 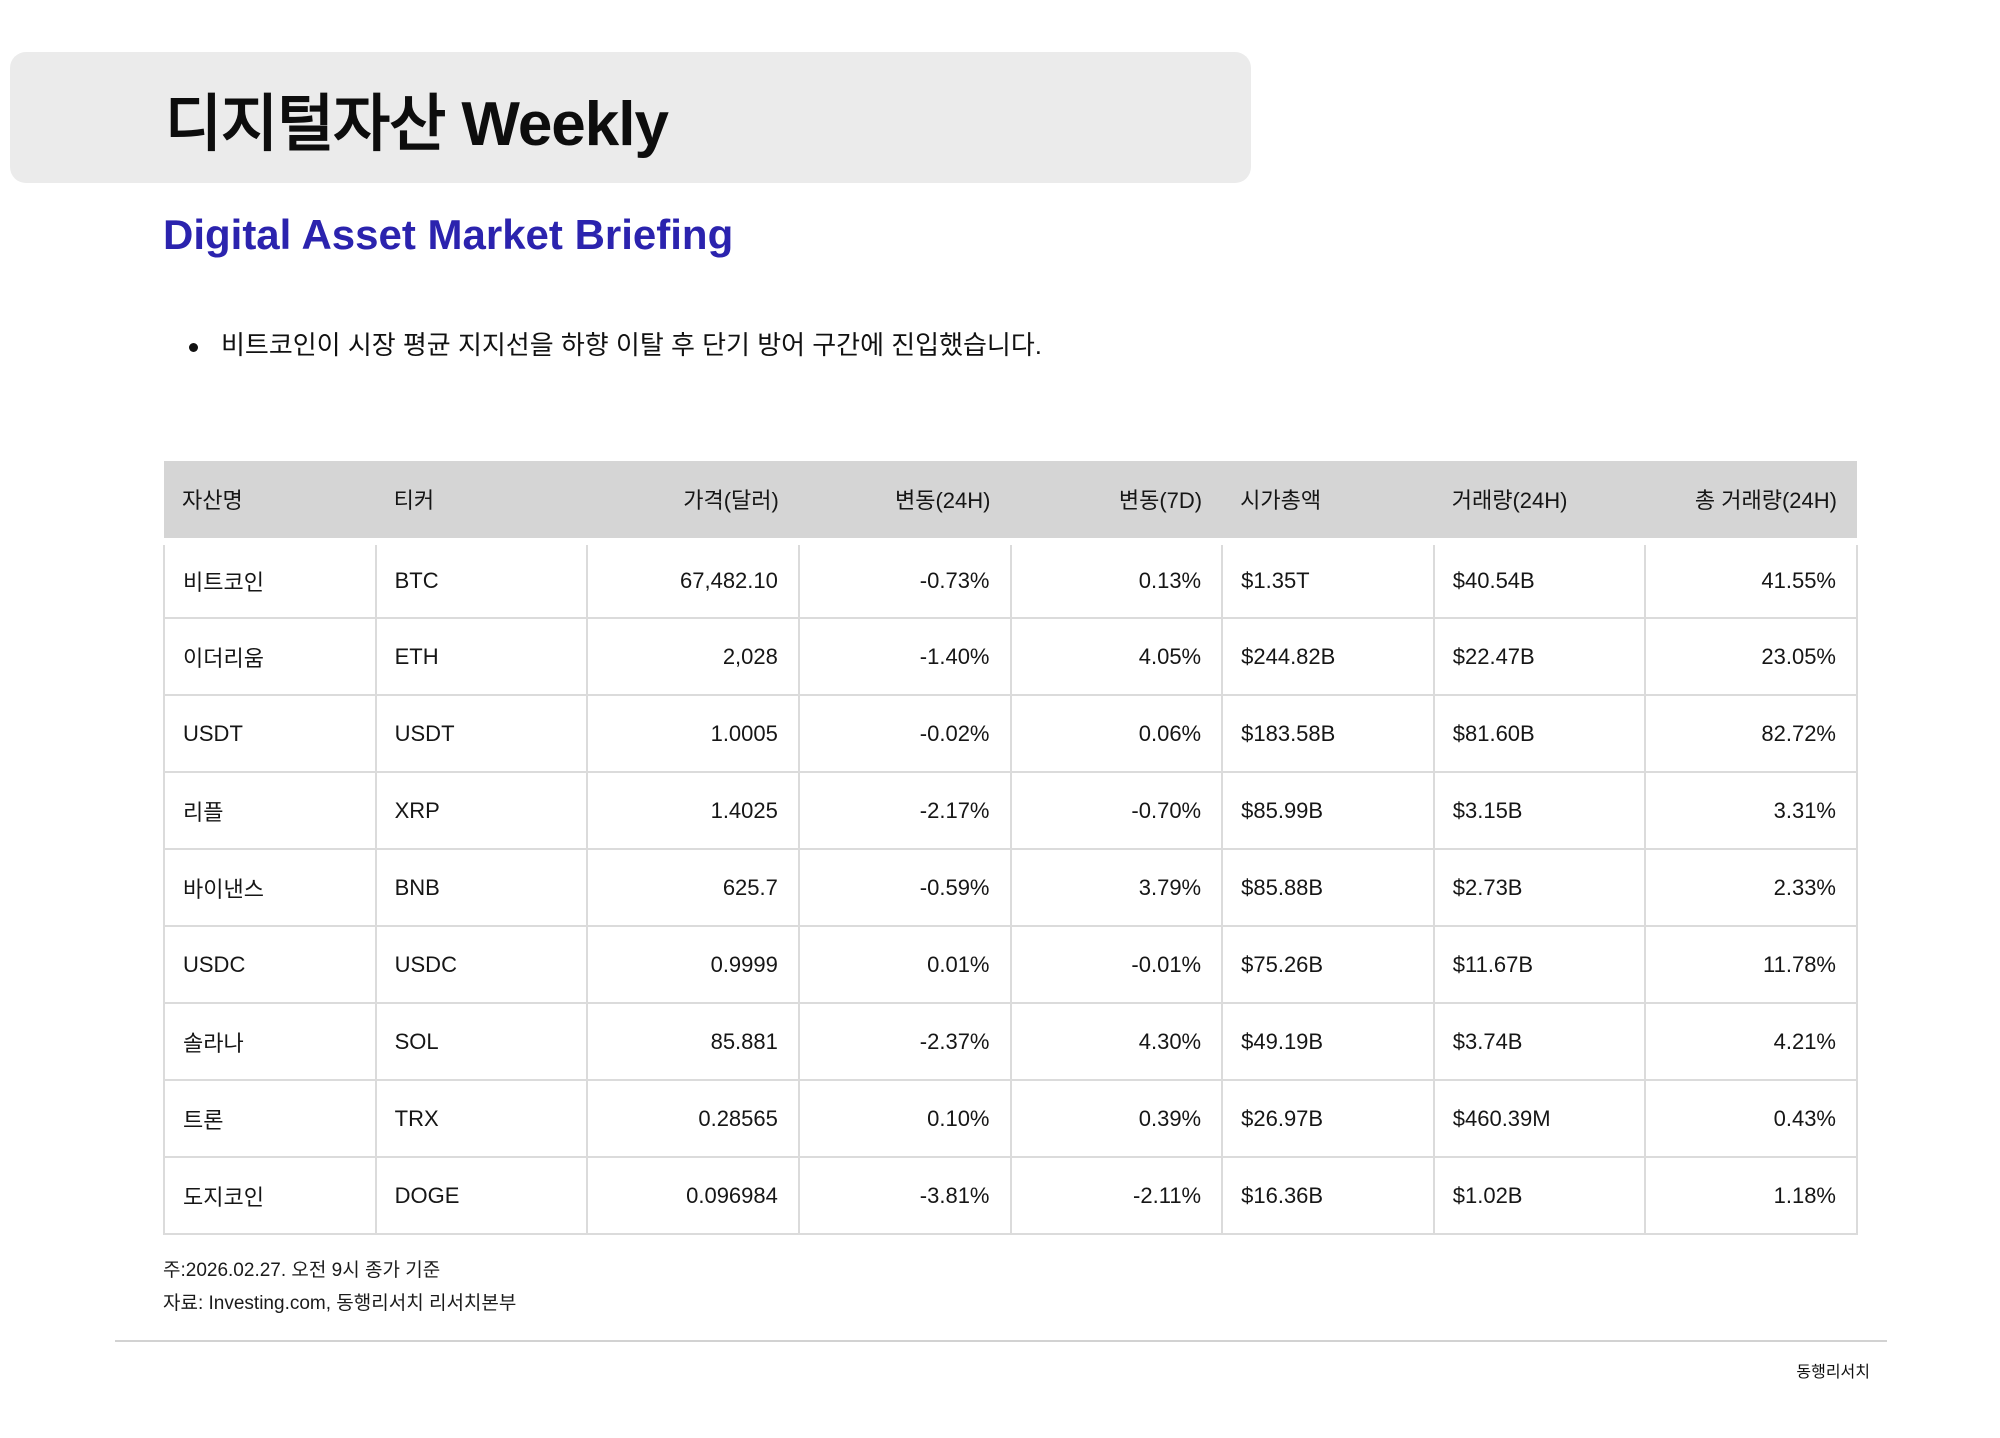 I want to click on page-subtitle: Digital Asset Market Briefing, so click(x=448, y=234).